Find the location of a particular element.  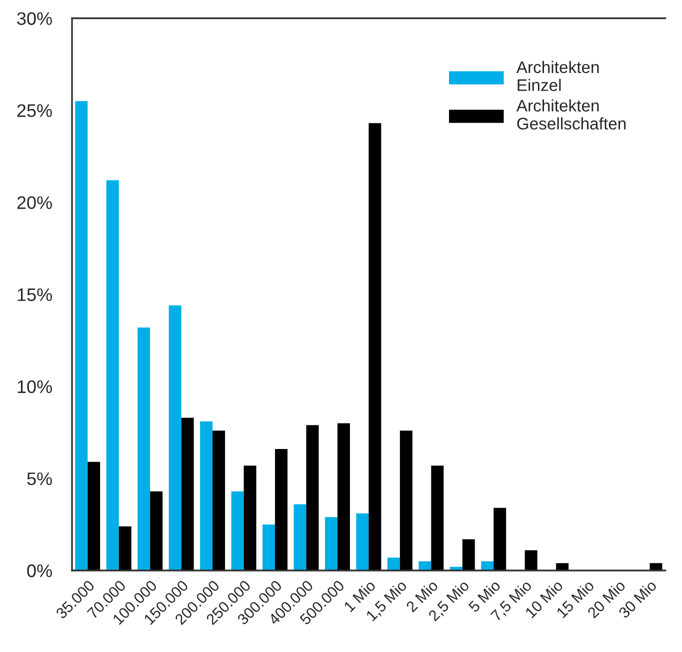

y-tick-label: 25% is located at coordinates (34, 111).